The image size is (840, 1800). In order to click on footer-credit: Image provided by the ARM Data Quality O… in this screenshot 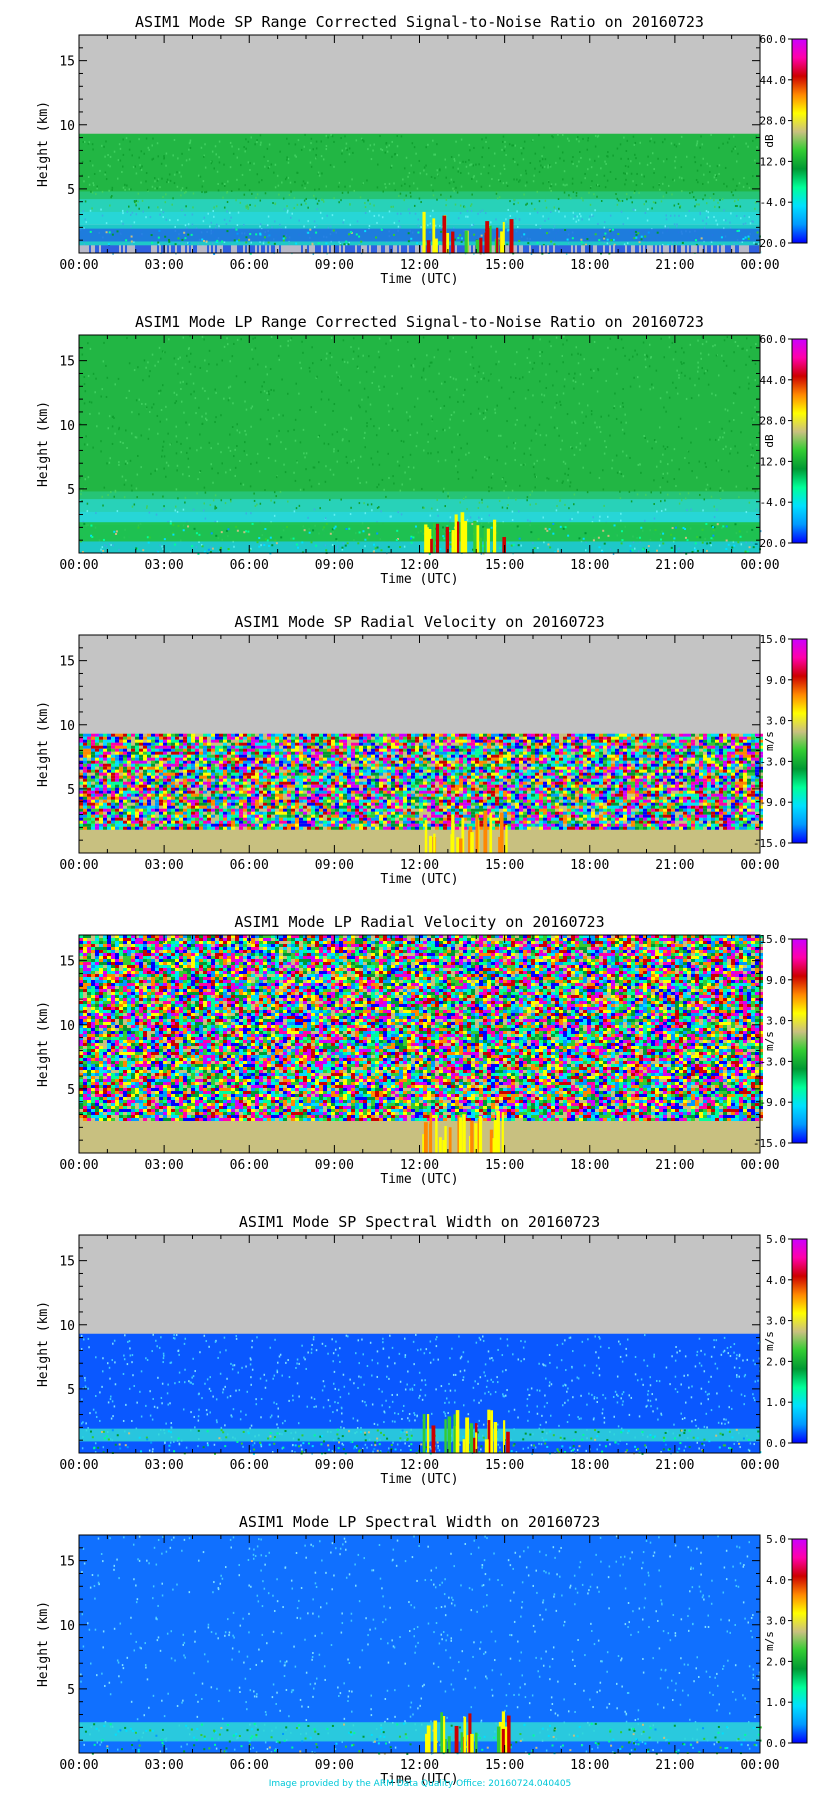, I will do `click(420, 1784)`.